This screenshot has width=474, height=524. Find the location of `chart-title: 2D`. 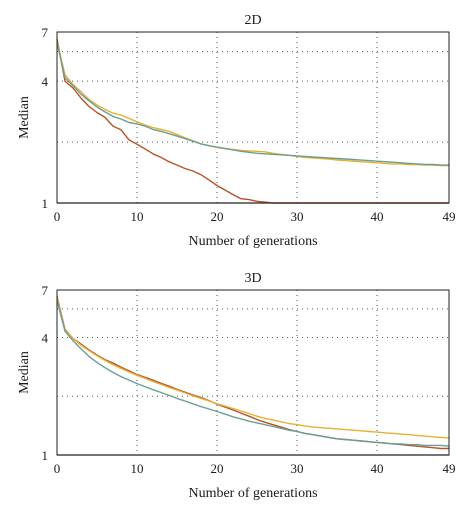

chart-title: 2D is located at coordinates (252, 20).